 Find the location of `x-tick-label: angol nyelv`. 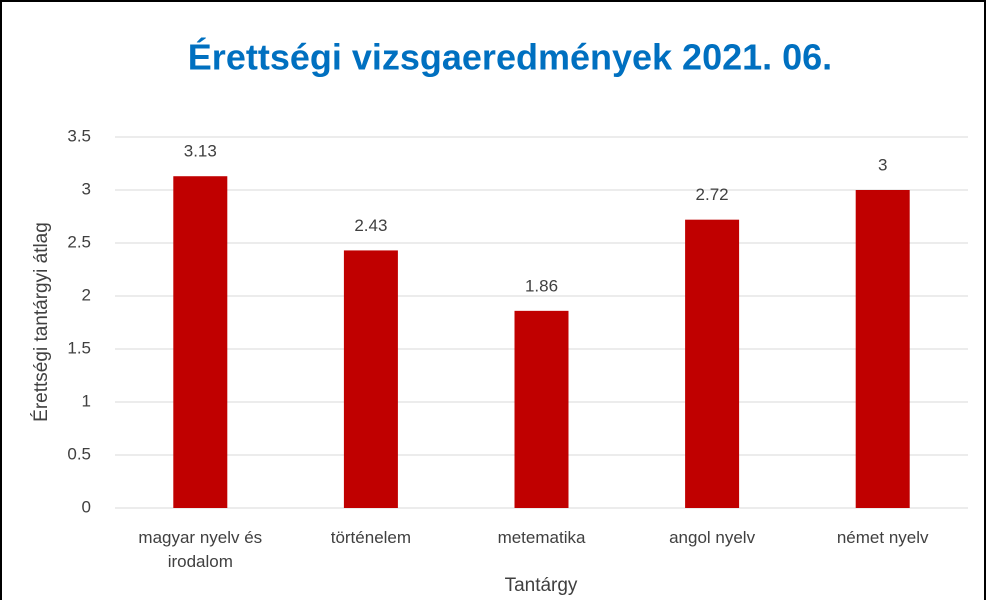

x-tick-label: angol nyelv is located at coordinates (712, 537).